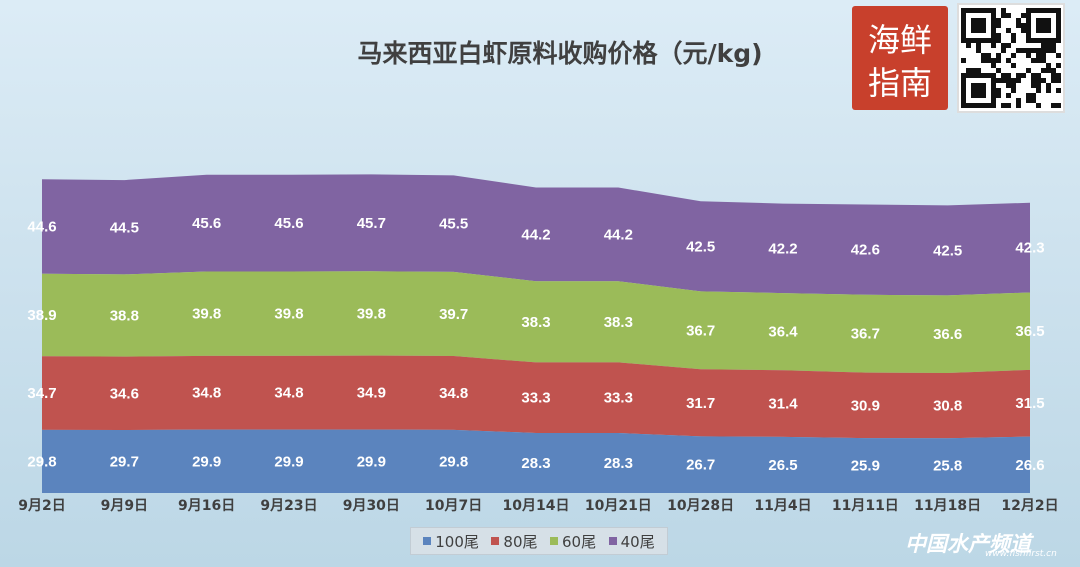 This screenshot has width=1080, height=567. What do you see at coordinates (1029, 248) in the screenshot?
I see `value-label: 42.3` at bounding box center [1029, 248].